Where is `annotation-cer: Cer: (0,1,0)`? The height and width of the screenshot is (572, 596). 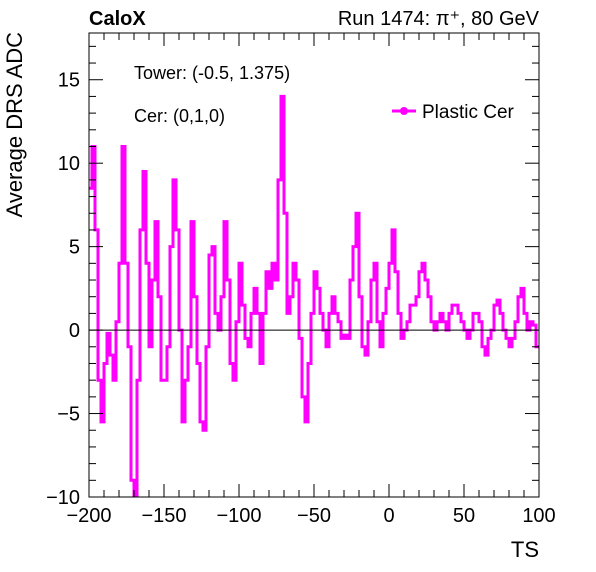 annotation-cer: Cer: (0,1,0) is located at coordinates (179, 116).